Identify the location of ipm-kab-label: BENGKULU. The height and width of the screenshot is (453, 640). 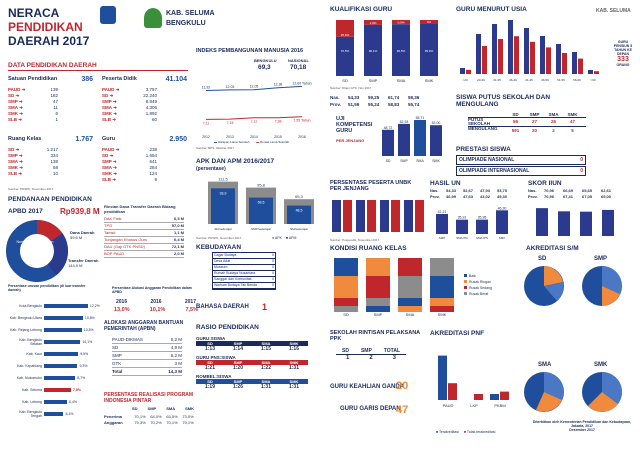
(265, 60).